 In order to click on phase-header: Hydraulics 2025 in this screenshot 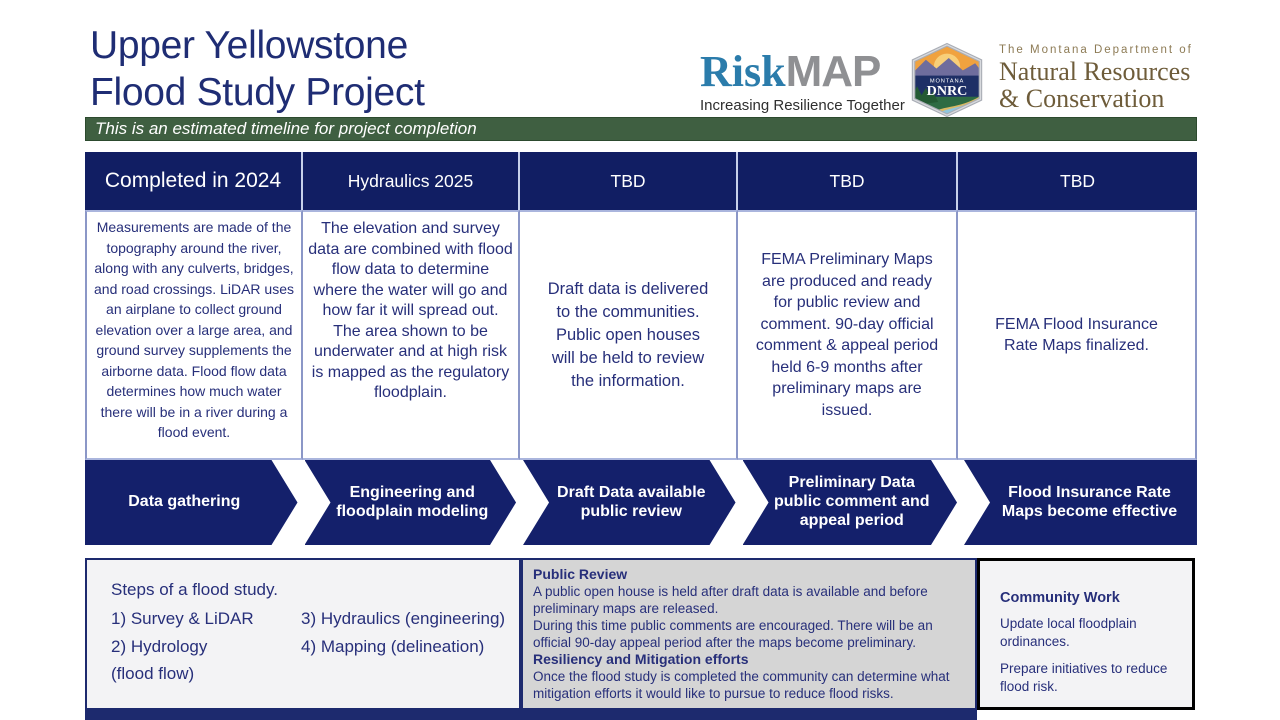, I will do `click(411, 181)`.